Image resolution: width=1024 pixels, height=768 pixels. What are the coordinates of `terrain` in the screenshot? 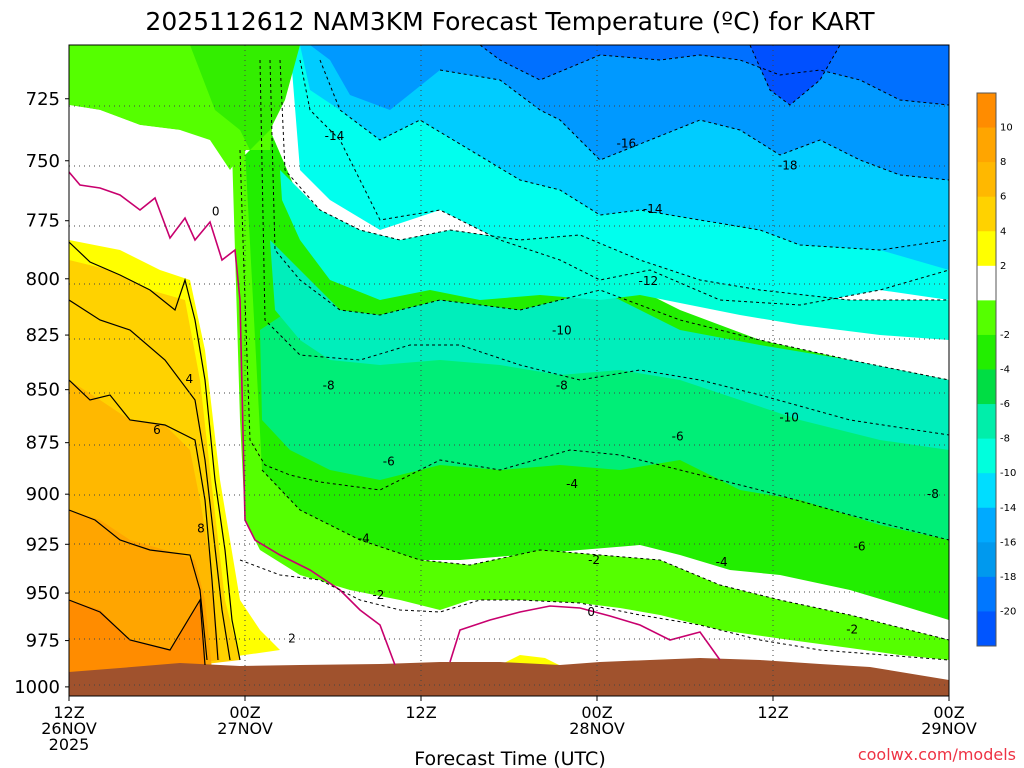 It's located at (509, 677).